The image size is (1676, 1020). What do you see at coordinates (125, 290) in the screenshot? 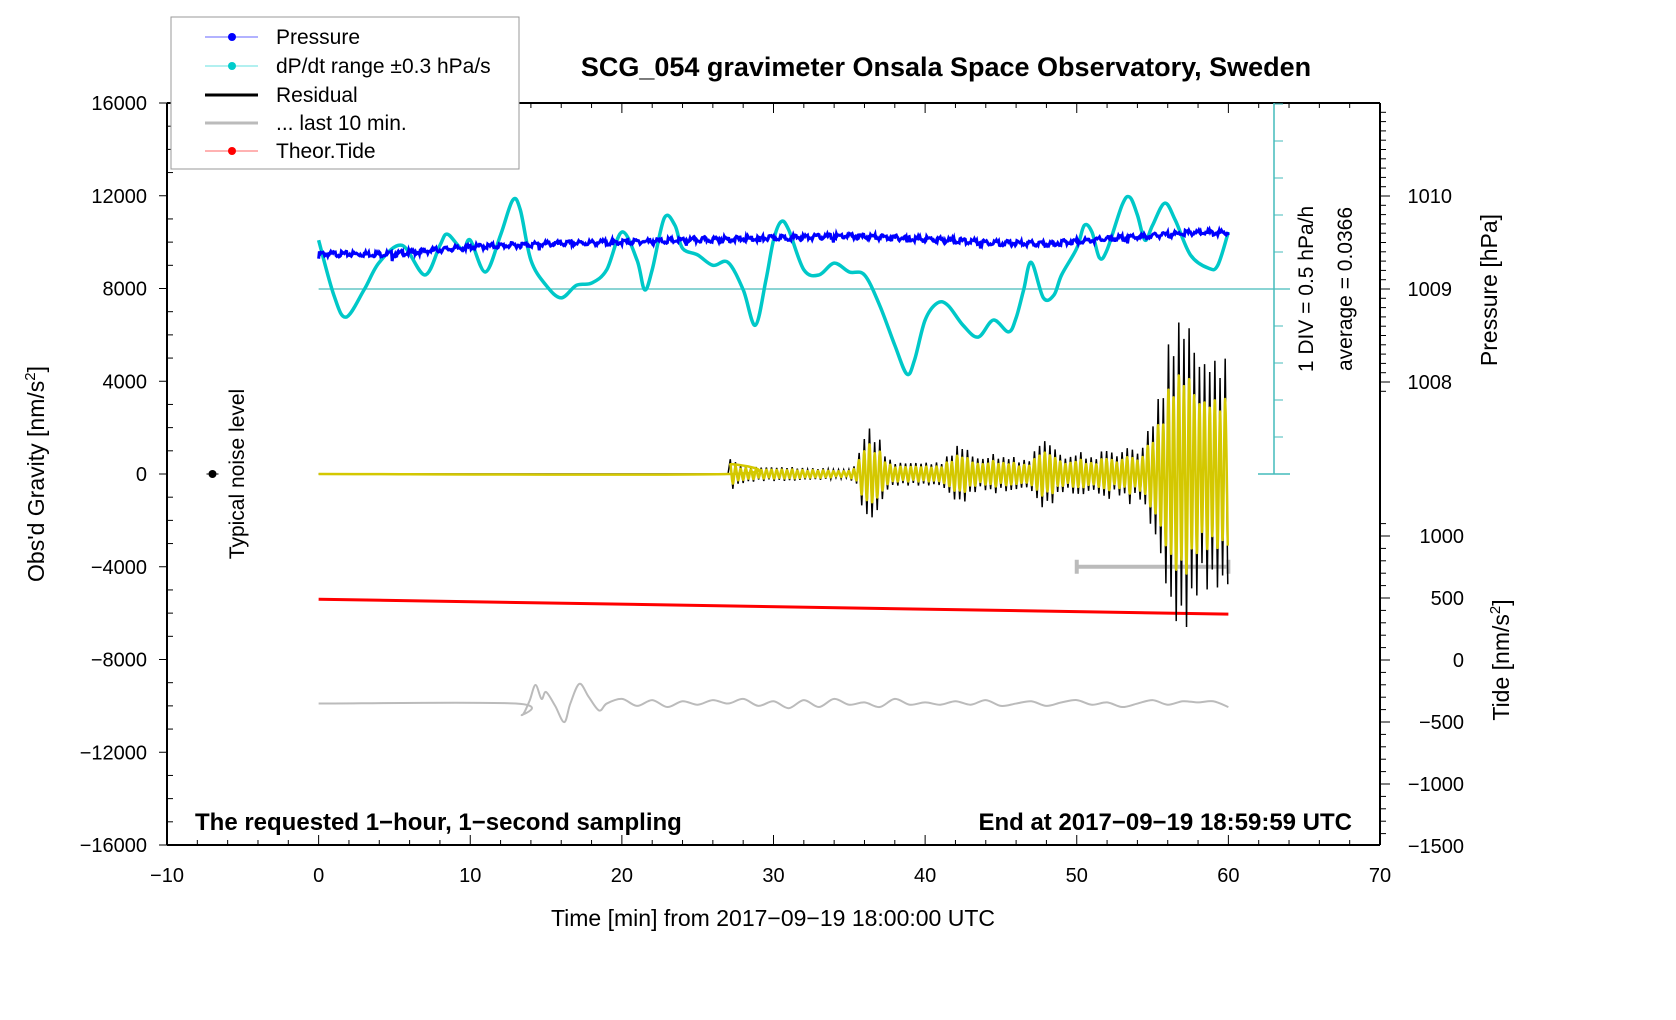
I see `y-tick-label: 8000` at bounding box center [125, 290].